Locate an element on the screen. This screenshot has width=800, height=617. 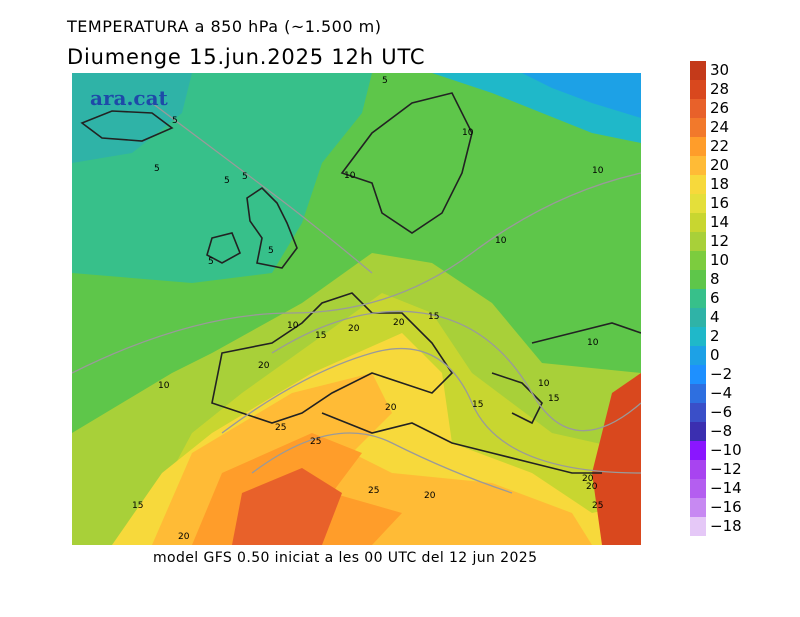
legend-label: 26 is located at coordinates (719, 108).